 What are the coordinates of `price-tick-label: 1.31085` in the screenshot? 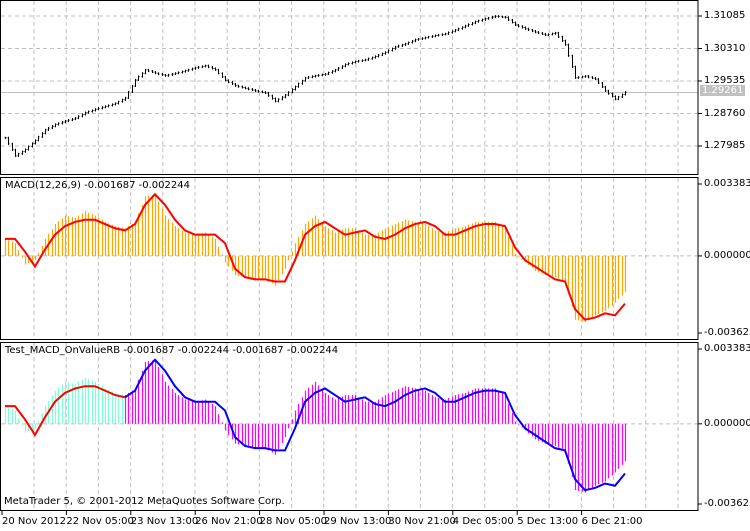 It's located at (725, 15).